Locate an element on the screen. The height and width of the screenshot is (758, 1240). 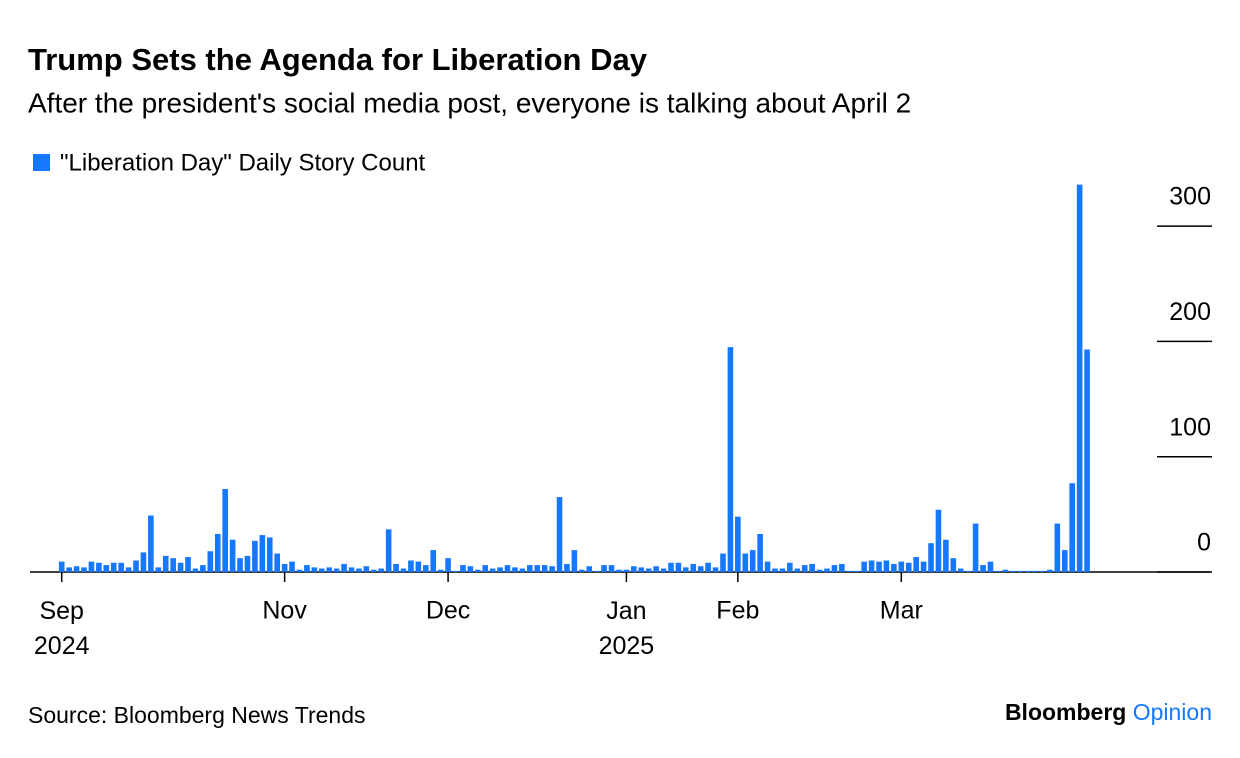
brand: Bloomberg Opinion is located at coordinates (1108, 712).